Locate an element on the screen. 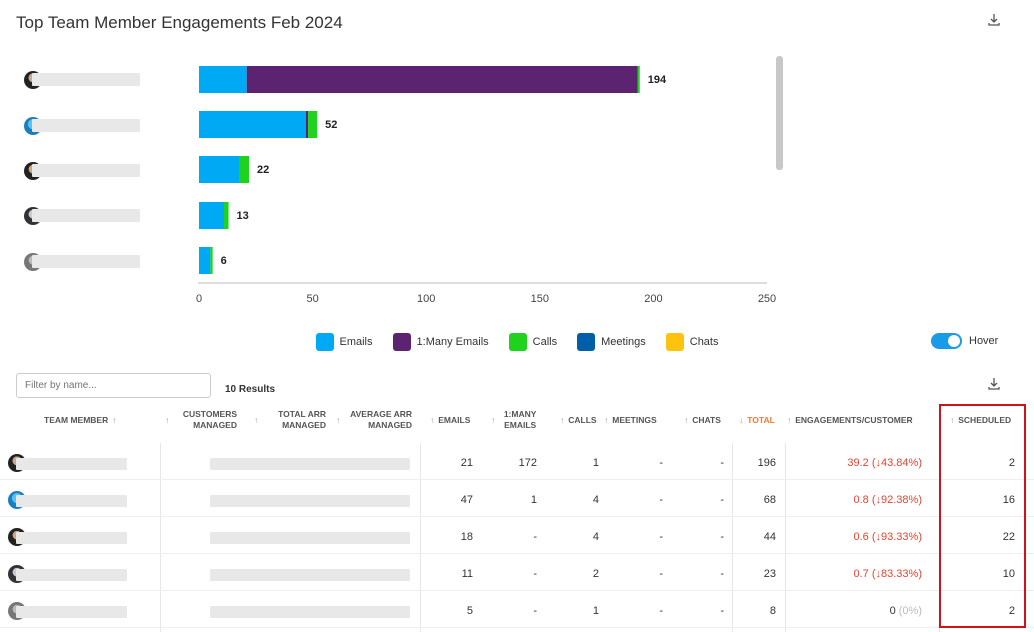 The width and height of the screenshot is (1034, 632). cell-engagements: 0.6 (↓93.33%) is located at coordinates (888, 537).